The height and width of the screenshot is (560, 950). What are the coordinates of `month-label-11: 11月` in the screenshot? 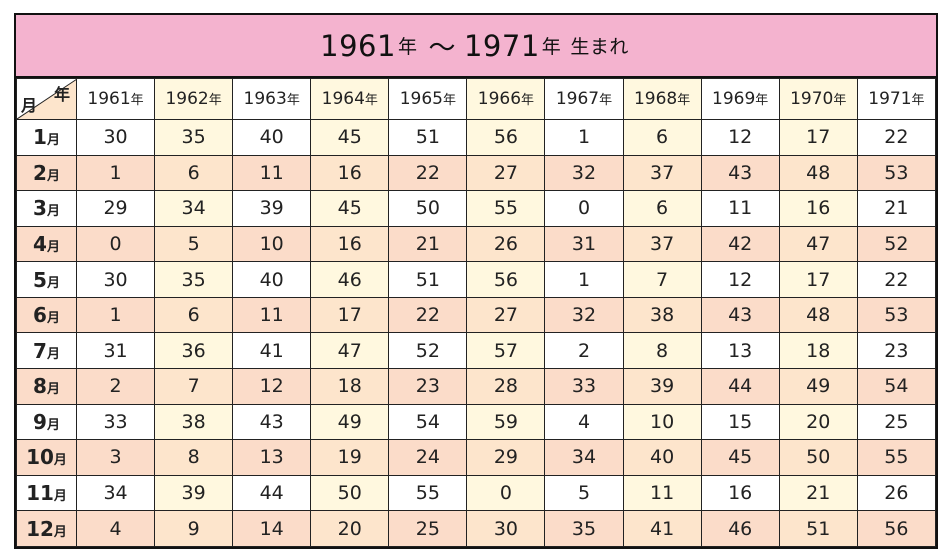 It's located at (46, 493).